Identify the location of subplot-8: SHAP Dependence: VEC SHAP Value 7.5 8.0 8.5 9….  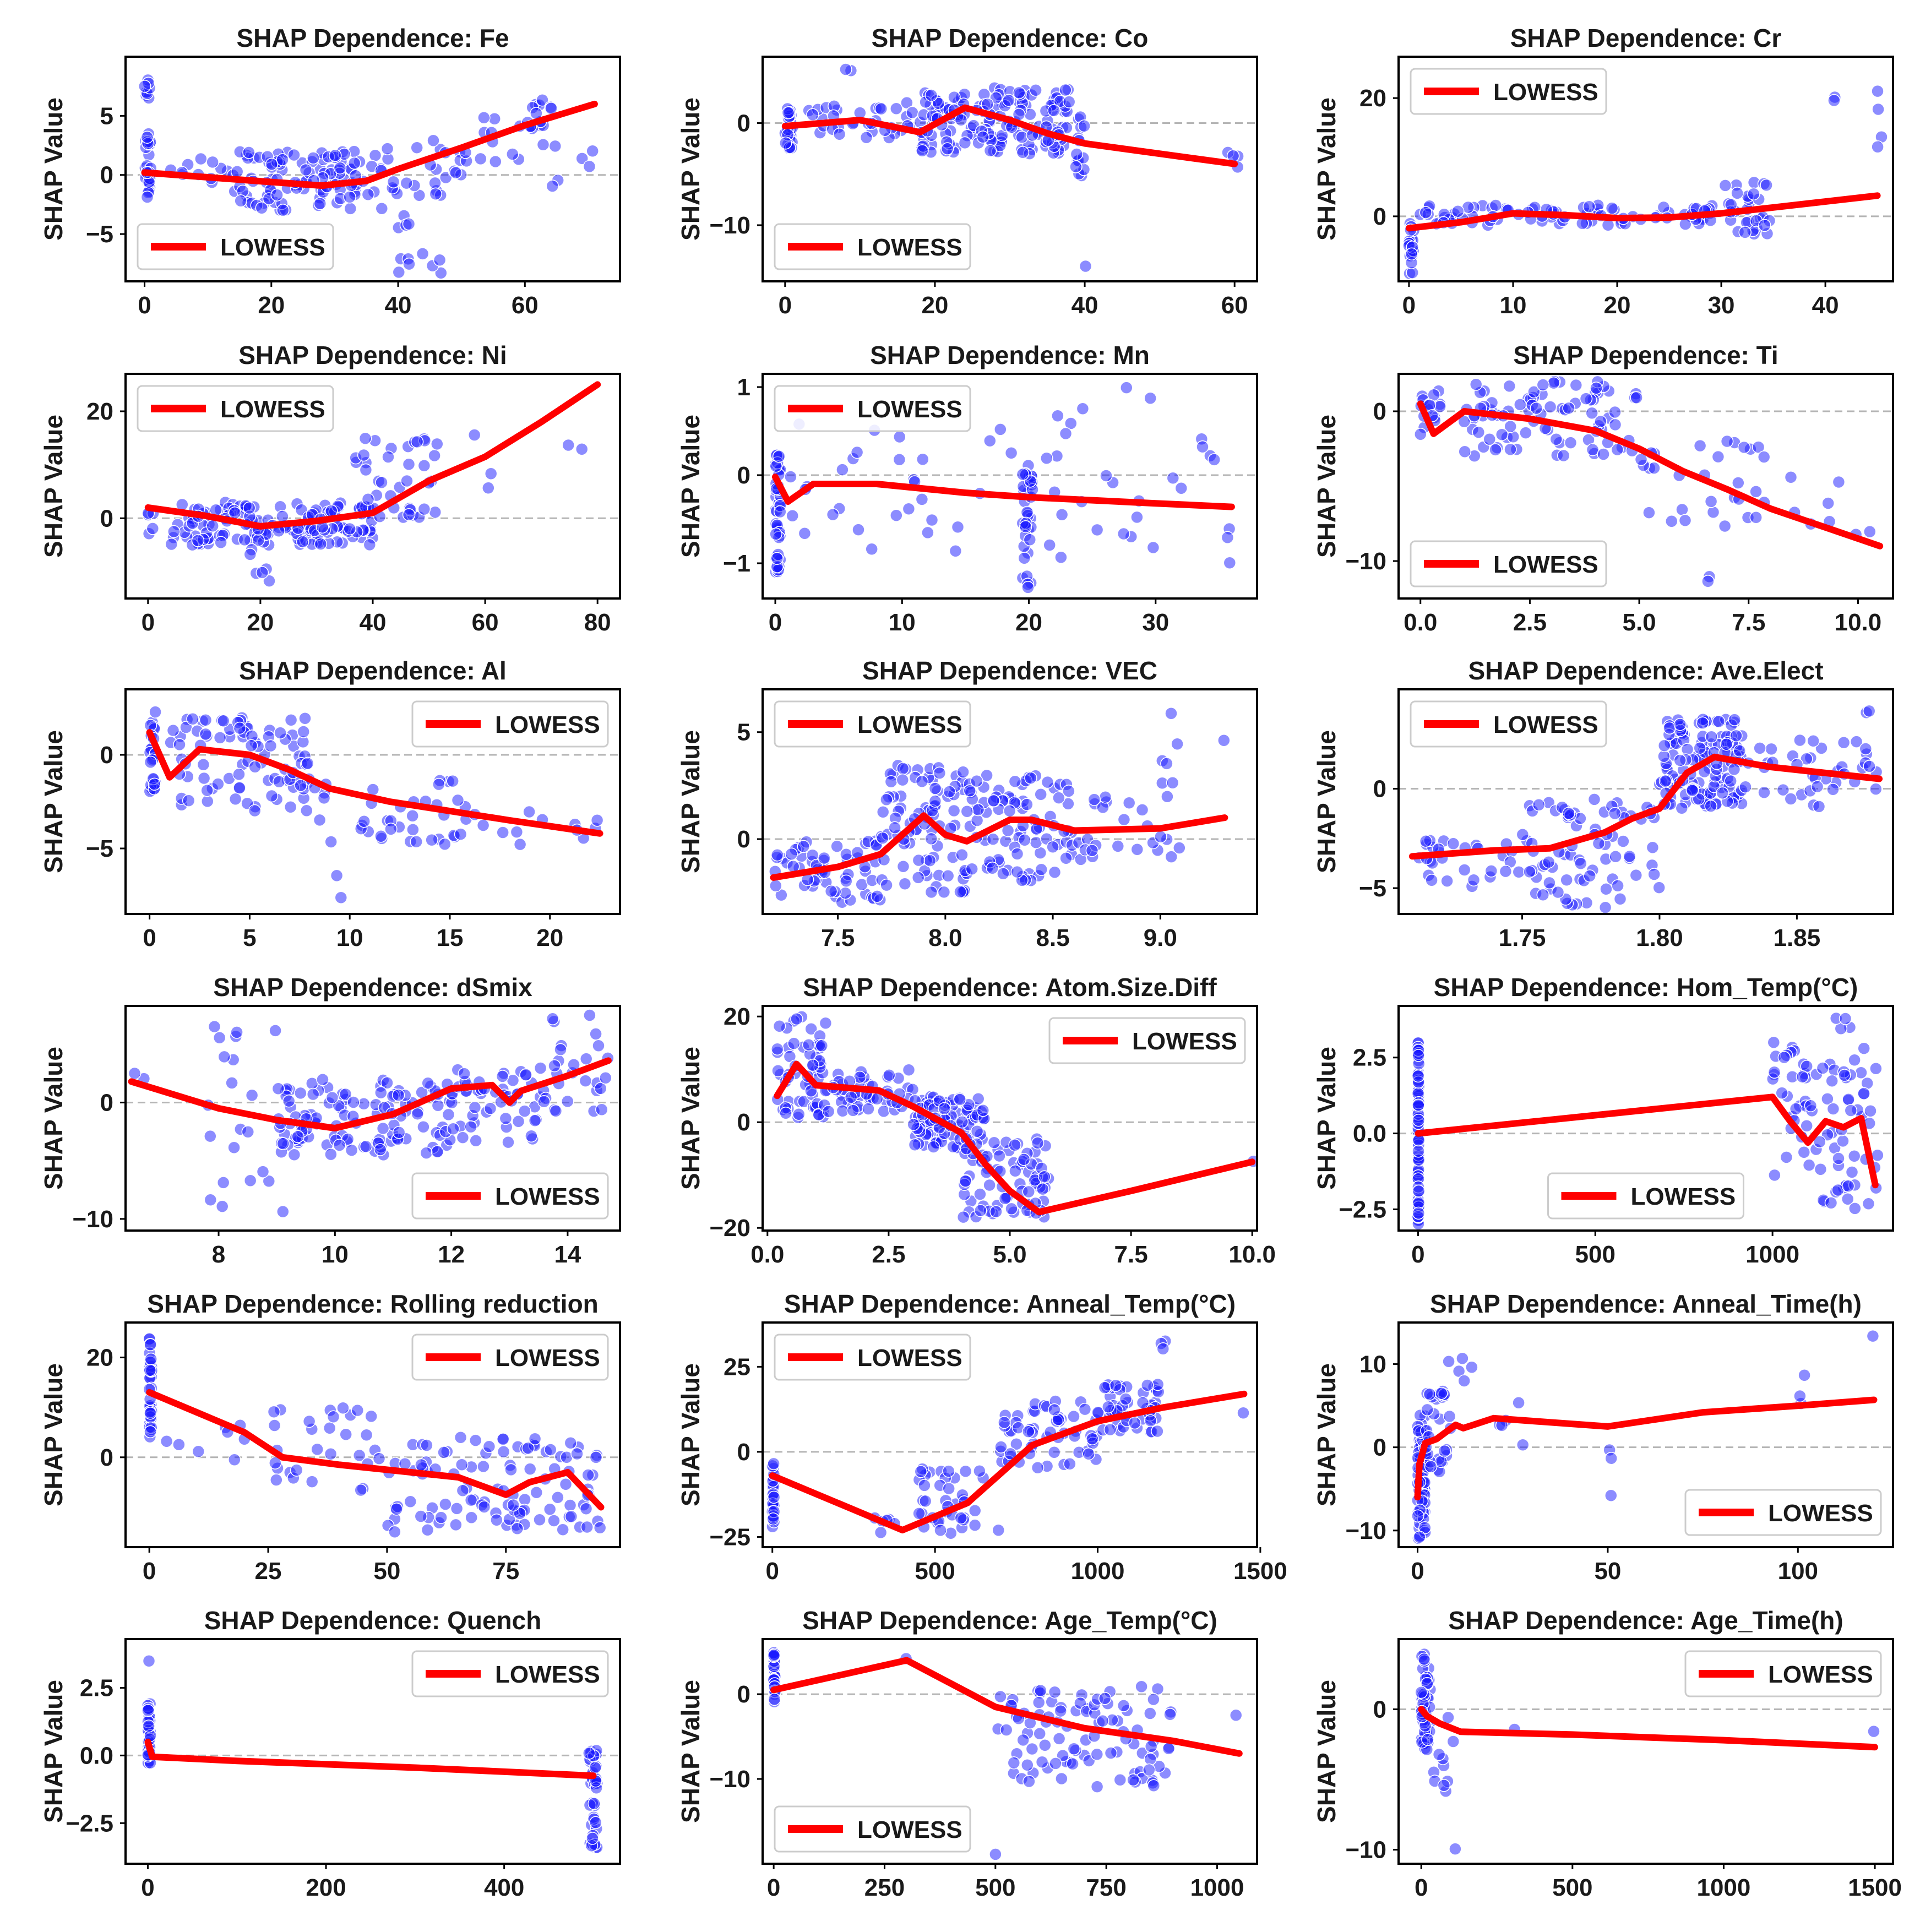
(967, 803).